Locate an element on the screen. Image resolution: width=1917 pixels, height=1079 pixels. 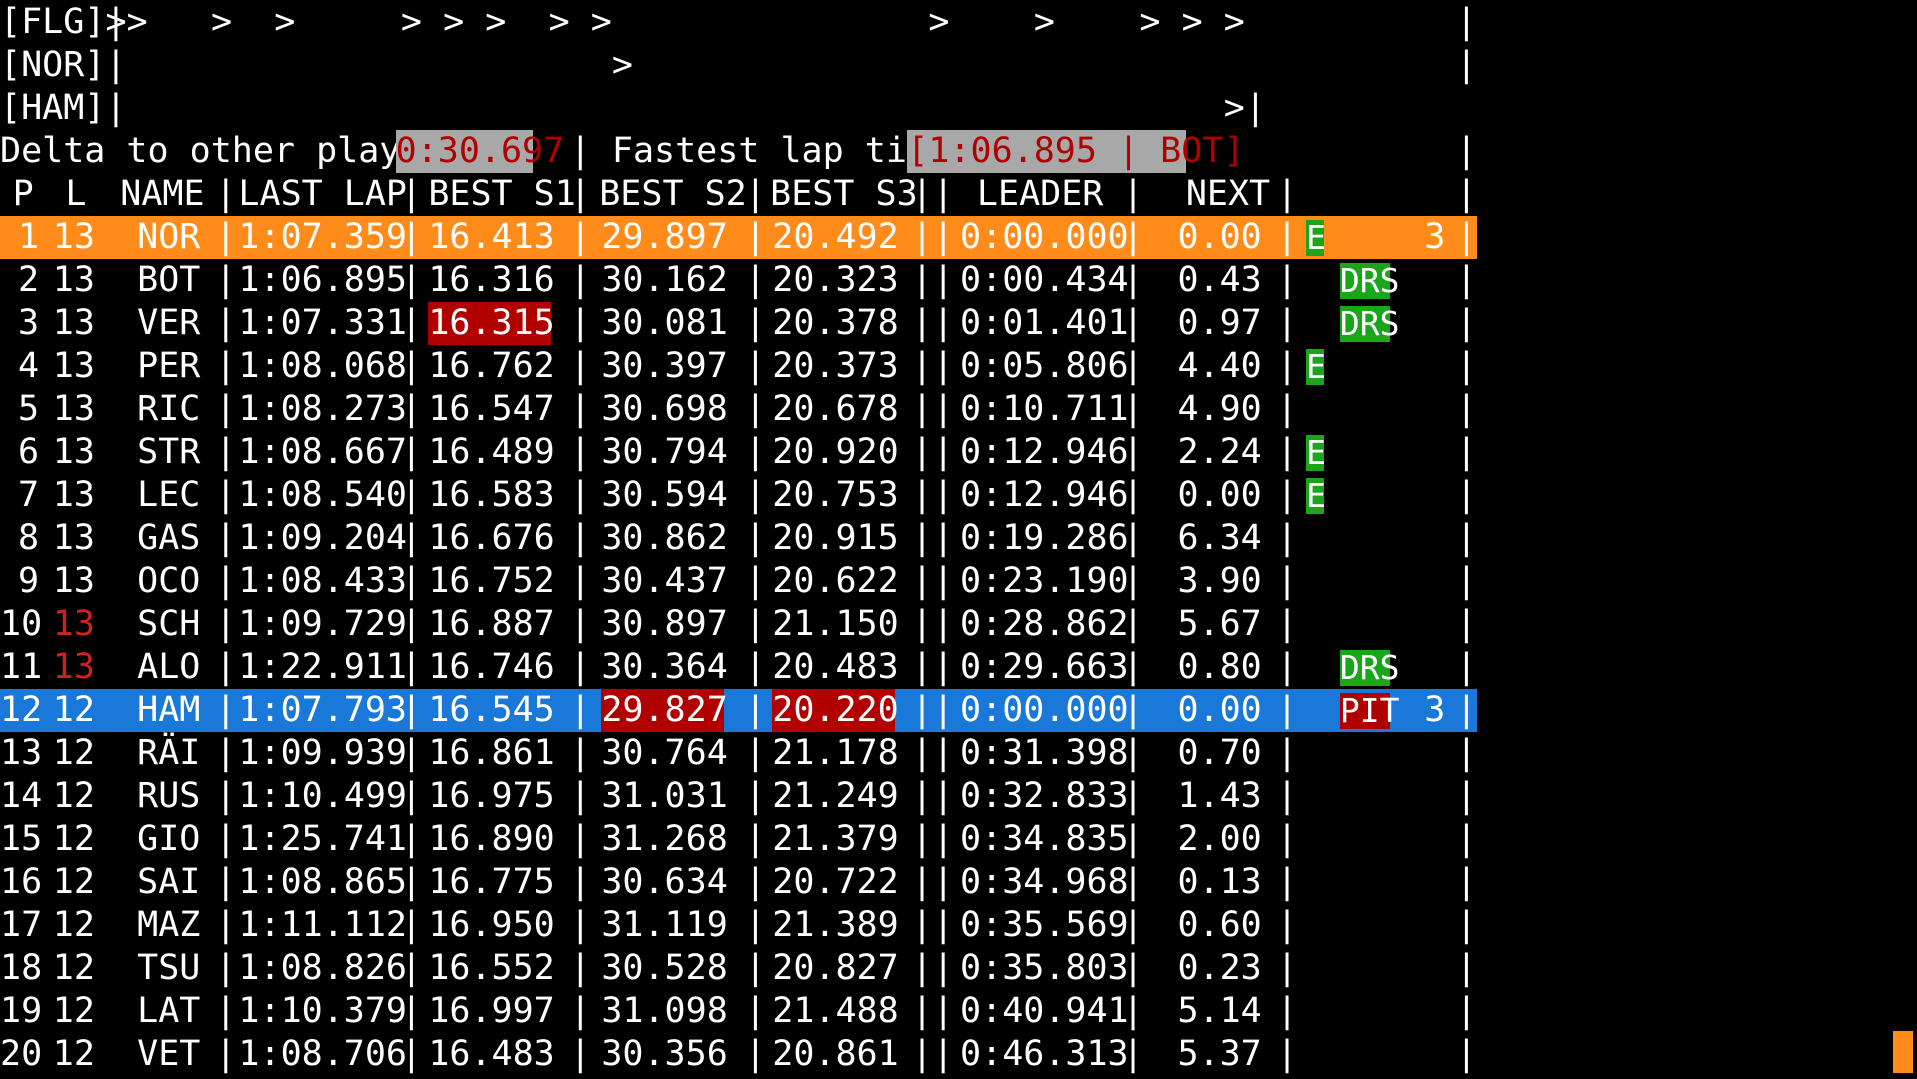
best-s2: 30.764 is located at coordinates (664, 753).